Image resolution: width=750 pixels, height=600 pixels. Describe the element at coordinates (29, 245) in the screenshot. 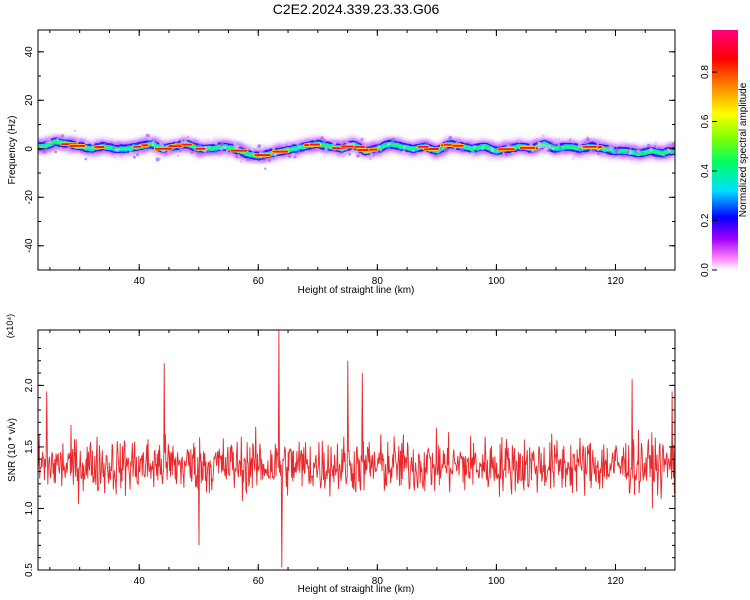

I see `y-tick-label: -40` at that location.